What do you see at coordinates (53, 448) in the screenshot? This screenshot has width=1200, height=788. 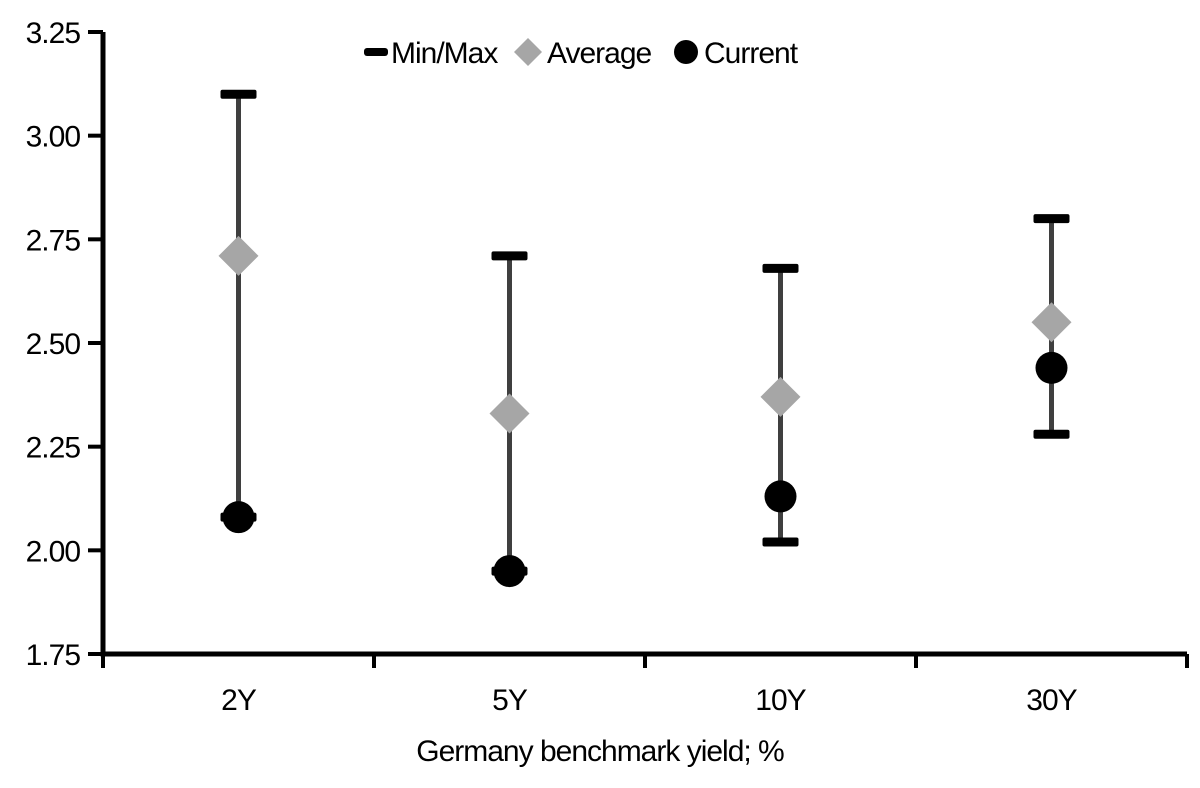 I see `y-axis-tick-label: 2.25` at bounding box center [53, 448].